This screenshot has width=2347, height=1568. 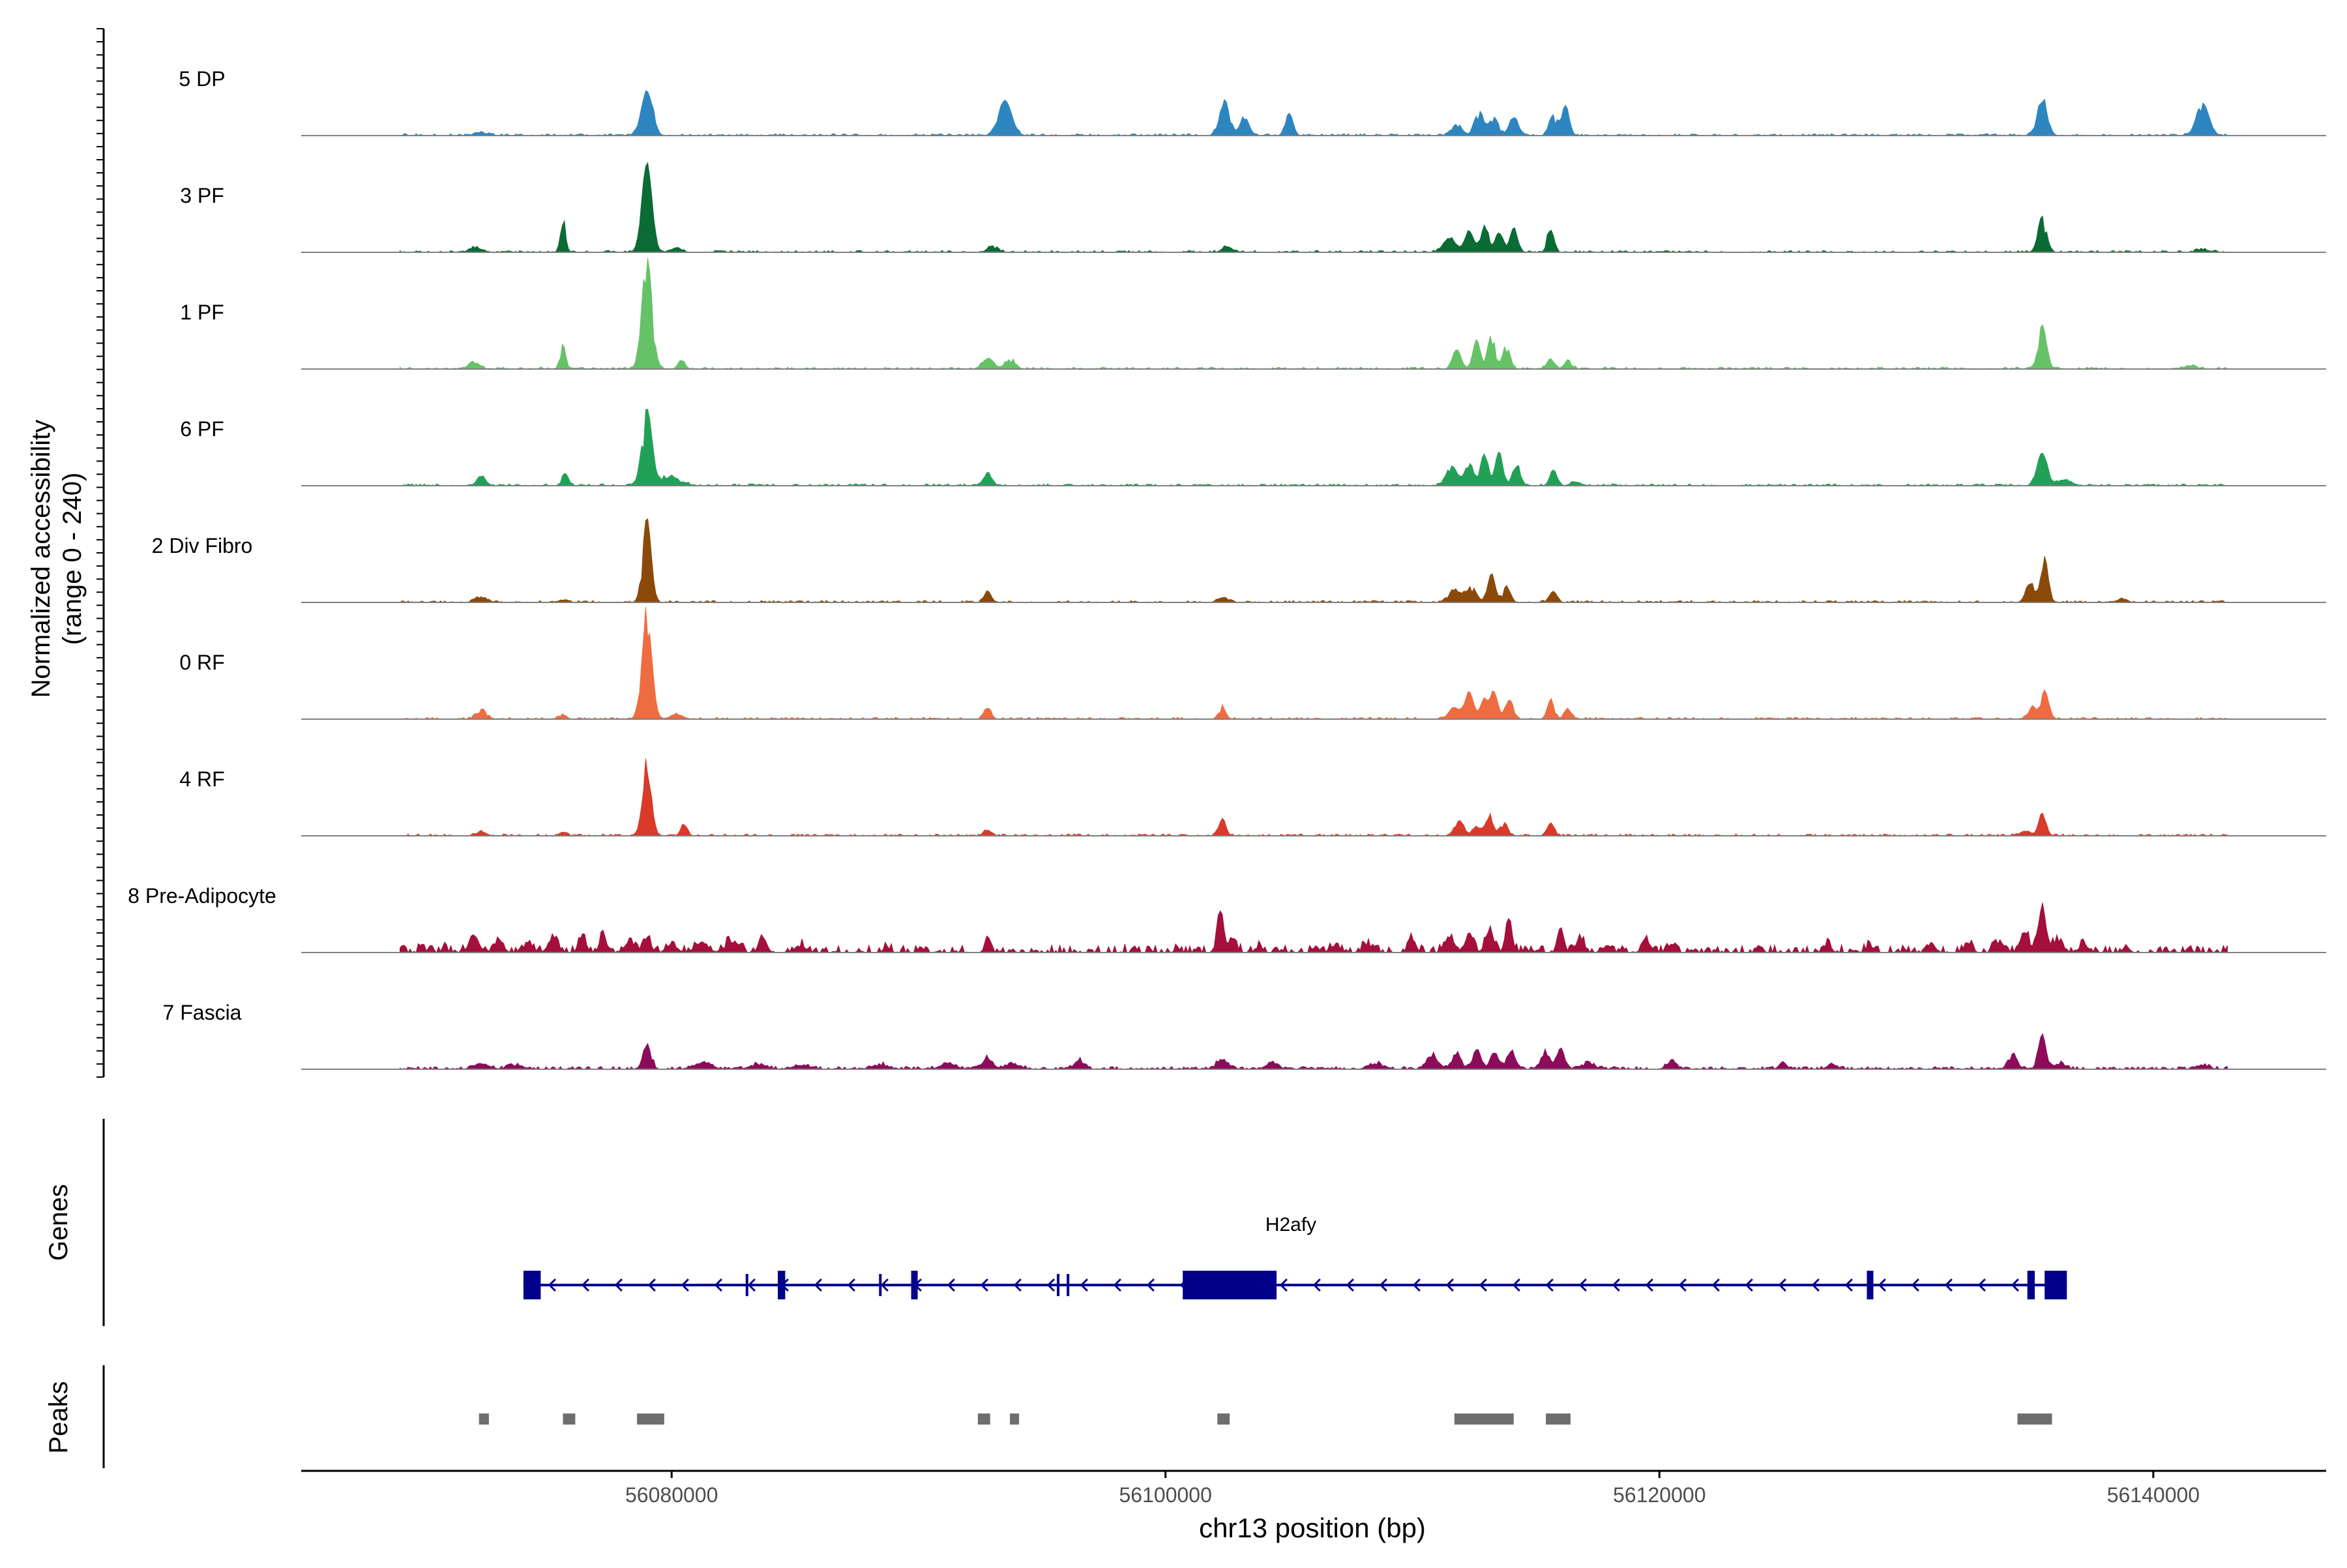 I want to click on y-axis-label-line-2: (range 0 - 240), so click(x=72, y=559).